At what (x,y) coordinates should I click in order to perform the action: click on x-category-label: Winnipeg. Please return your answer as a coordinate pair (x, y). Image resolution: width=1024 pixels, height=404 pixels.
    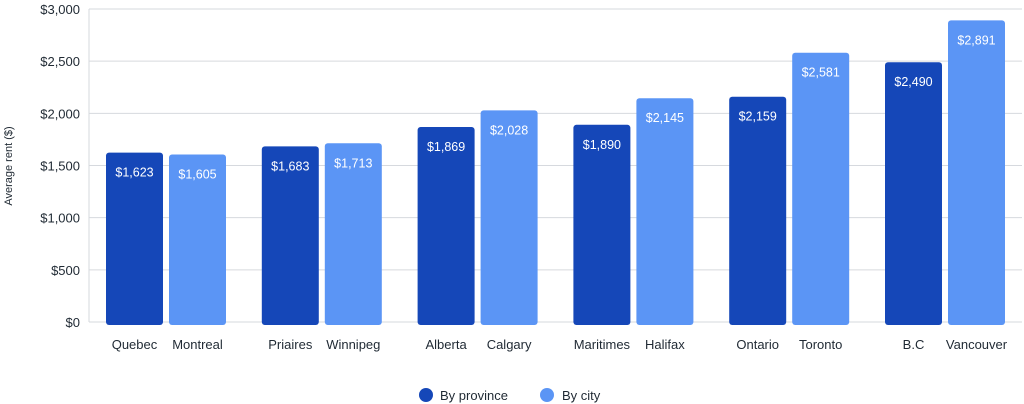
    Looking at the image, I should click on (353, 344).